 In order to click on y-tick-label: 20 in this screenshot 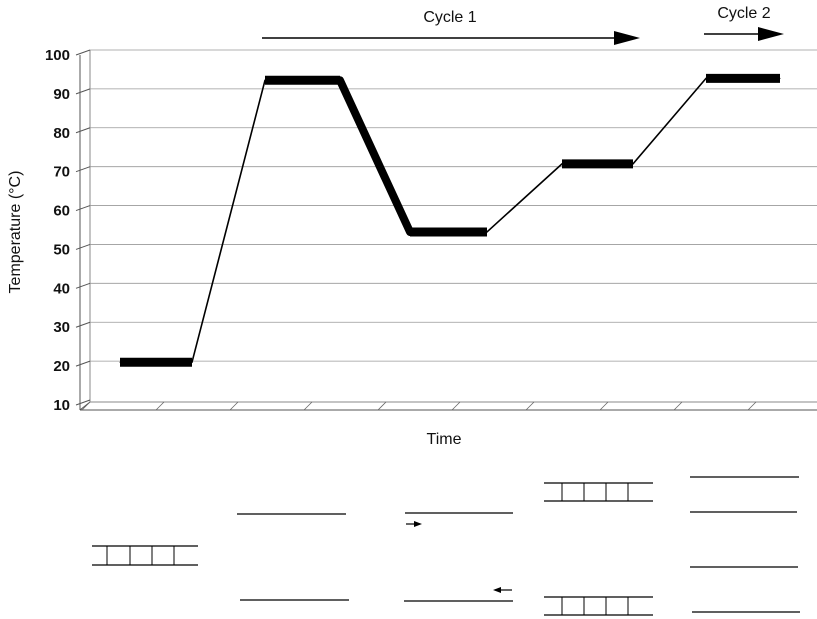, I will do `click(61, 366)`.